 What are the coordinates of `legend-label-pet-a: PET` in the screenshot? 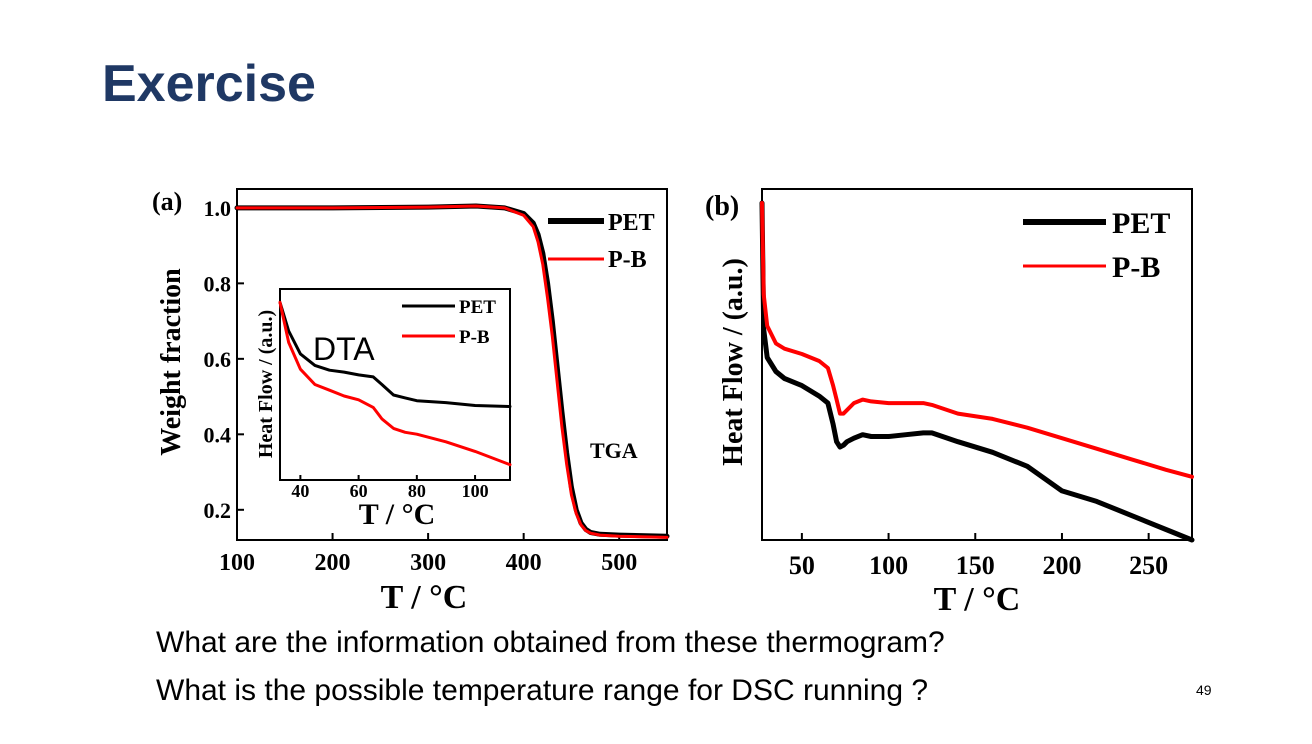 It's located at (631, 223).